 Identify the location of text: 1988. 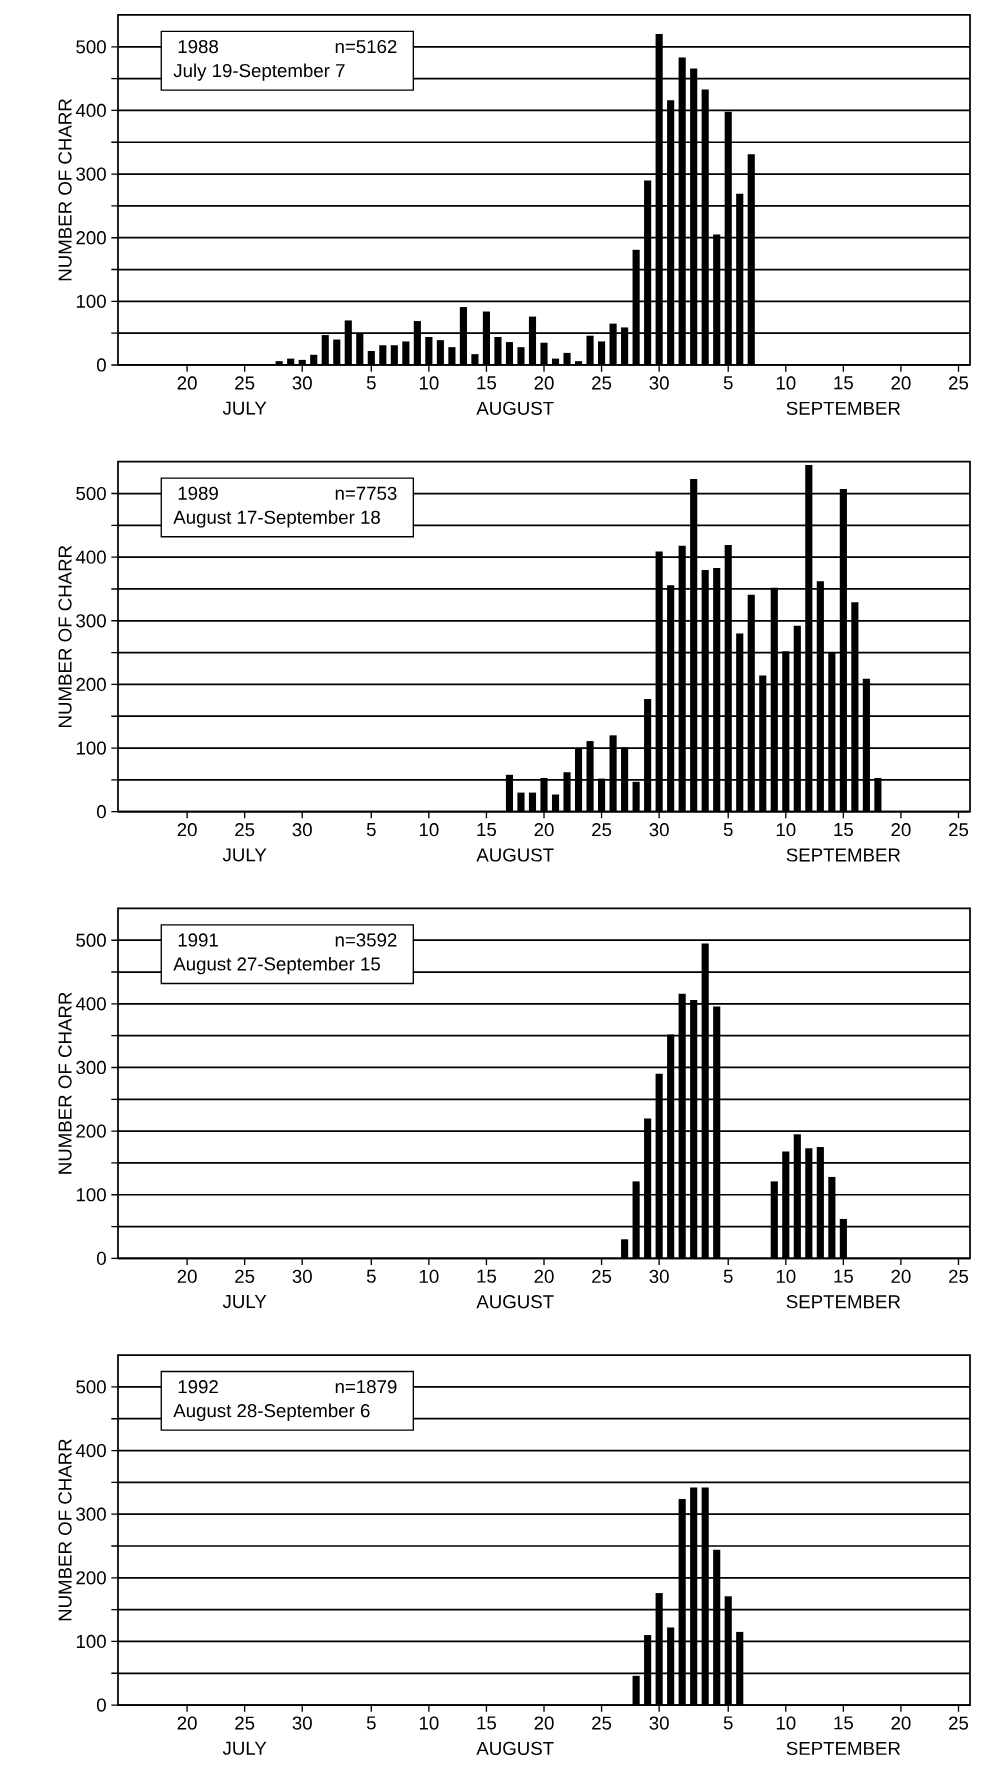
(198, 46).